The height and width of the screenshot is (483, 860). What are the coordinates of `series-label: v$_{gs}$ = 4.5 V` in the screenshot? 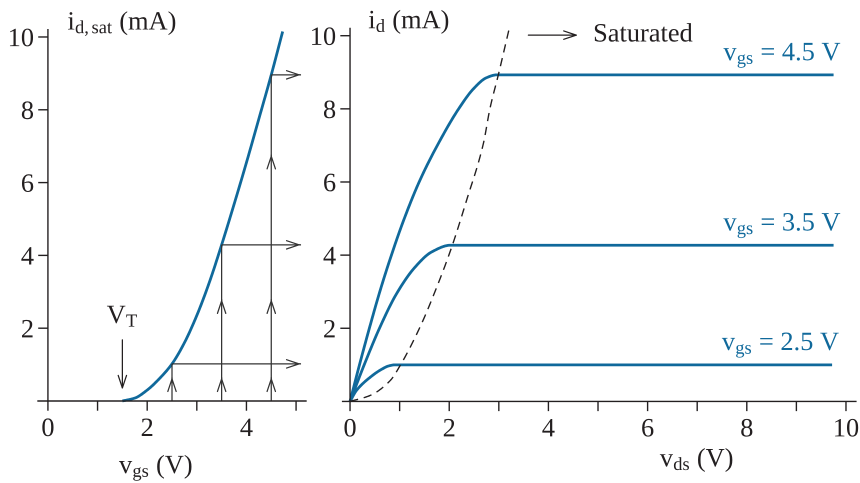 It's located at (781, 55).